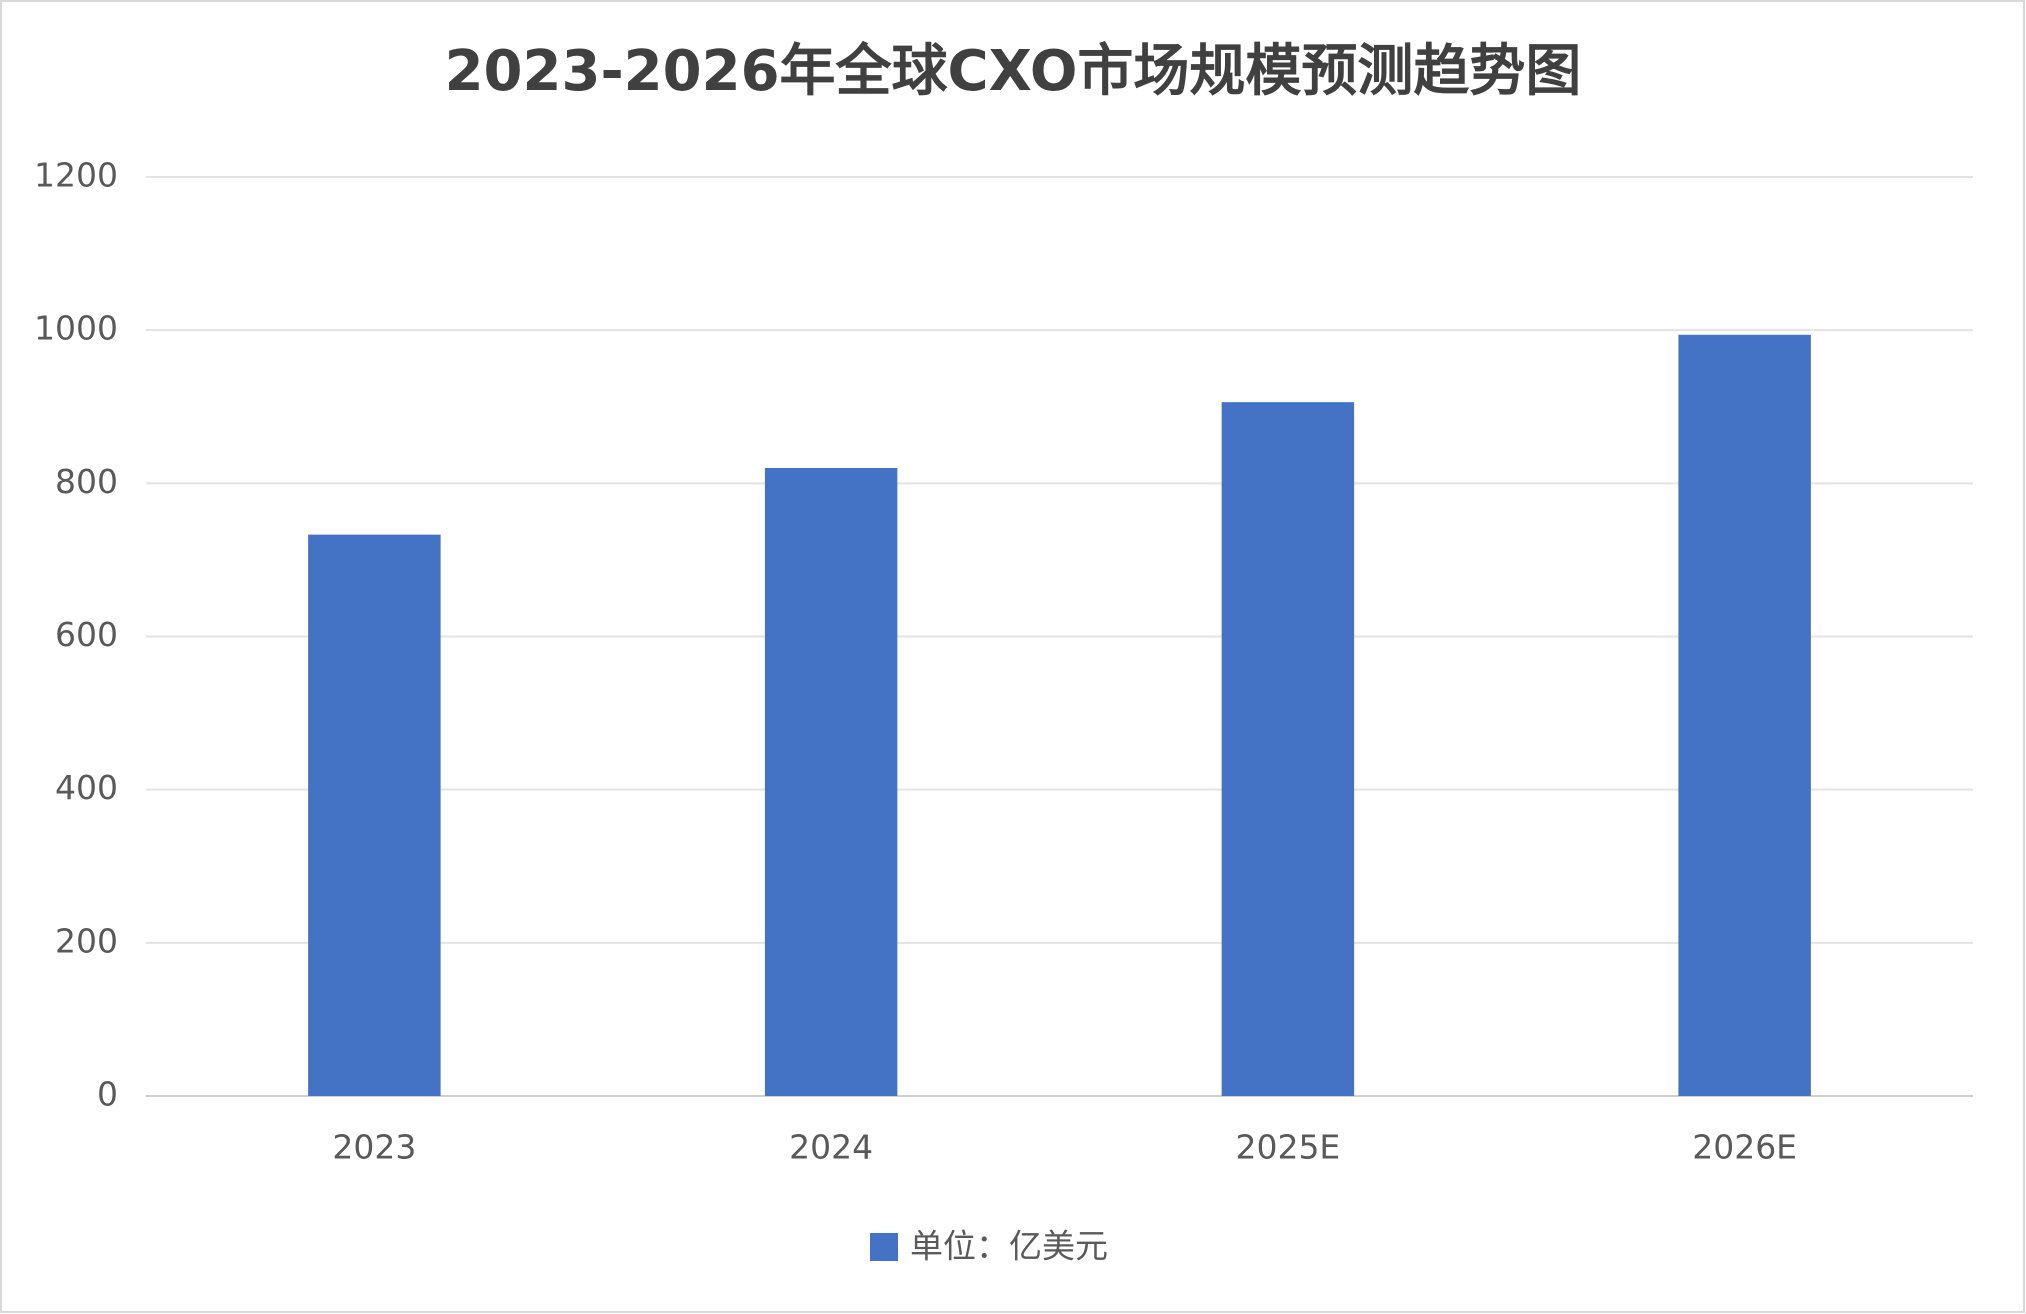 The image size is (2026, 1314). I want to click on y-tick-label: 400, so click(86, 787).